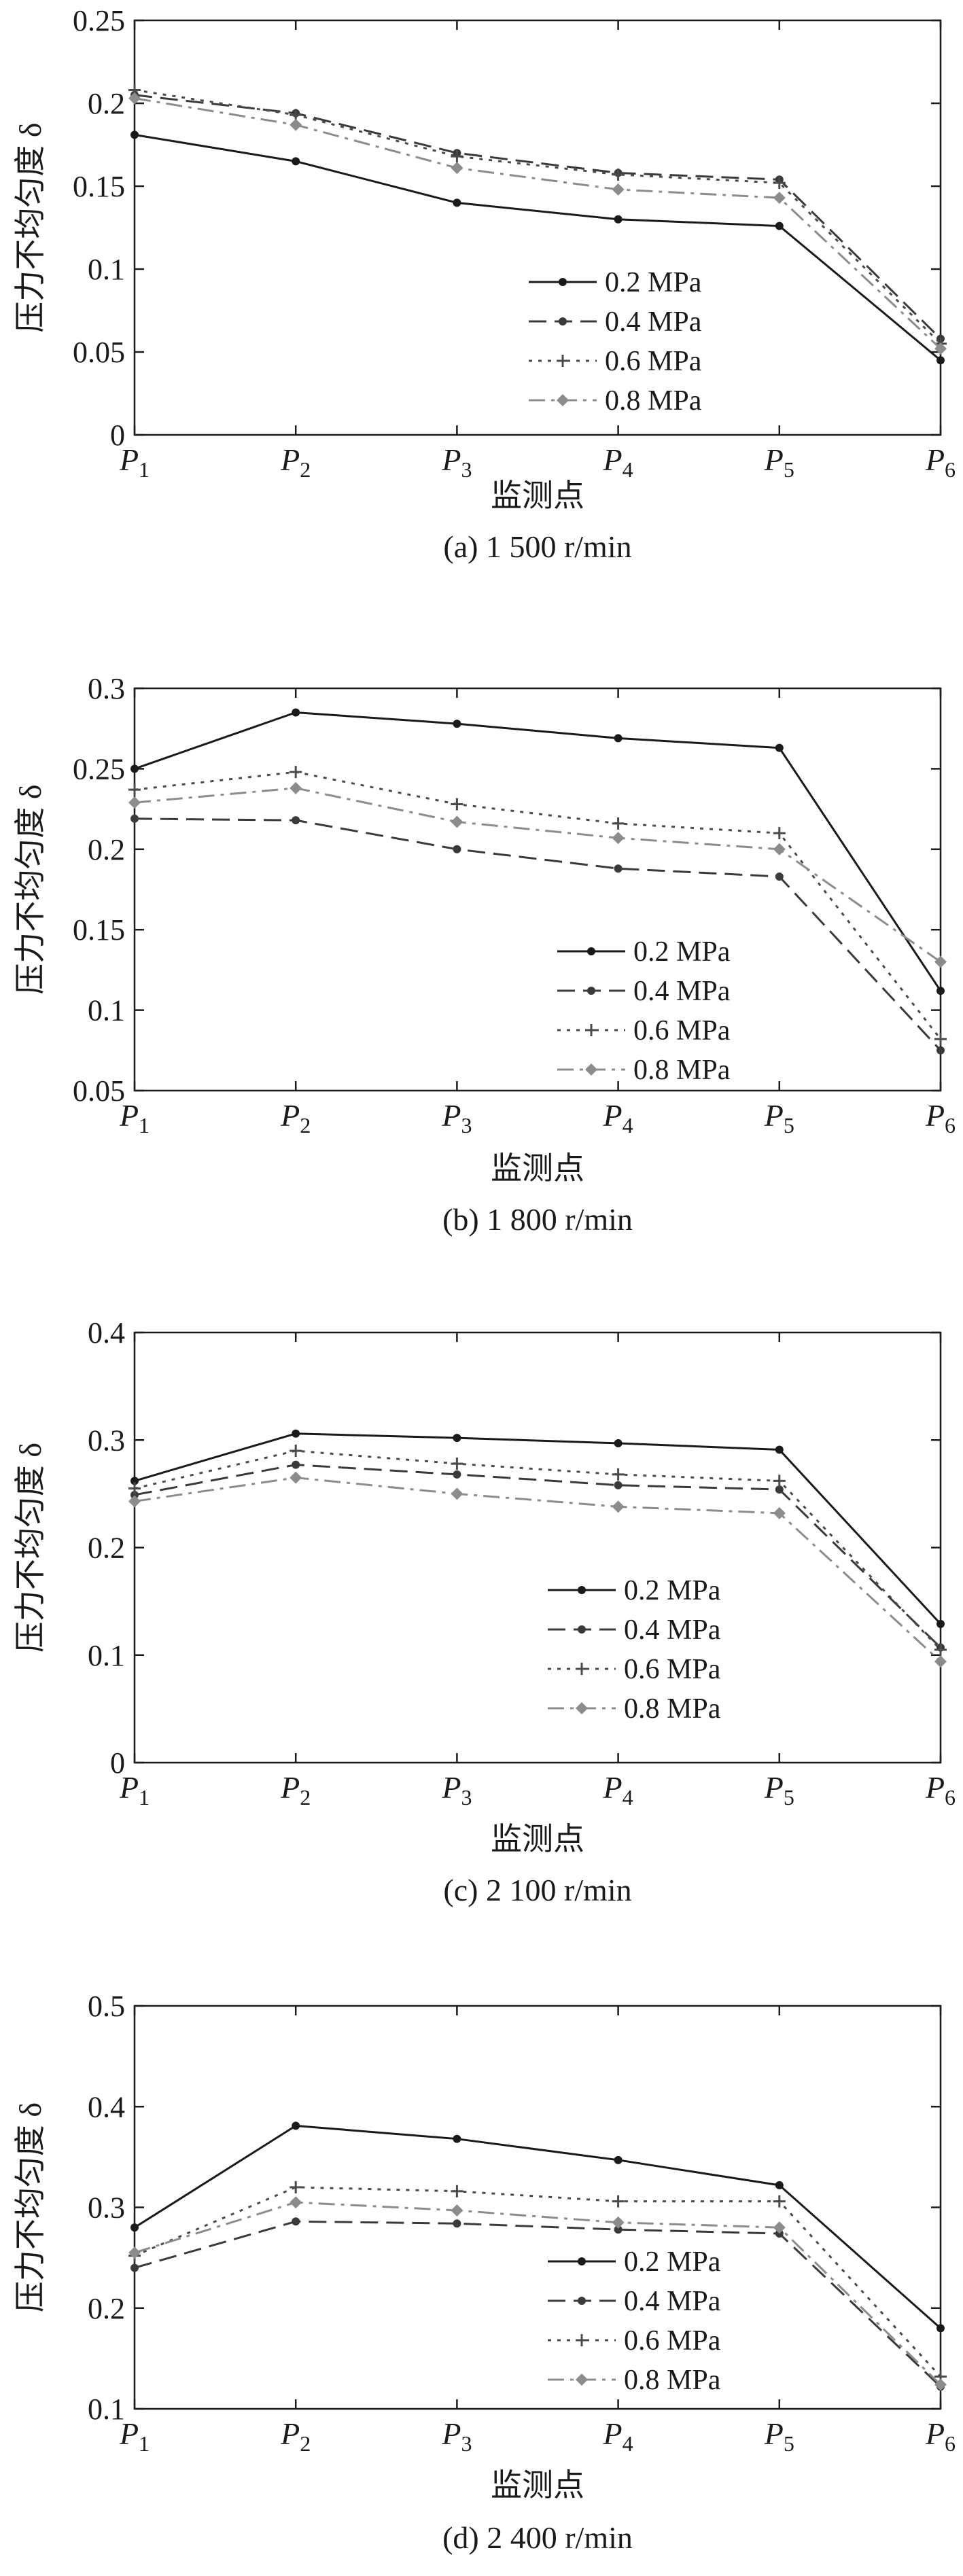 The image size is (963, 2576). Describe the element at coordinates (117, 435) in the screenshot. I see `y-tick-label: 0` at that location.